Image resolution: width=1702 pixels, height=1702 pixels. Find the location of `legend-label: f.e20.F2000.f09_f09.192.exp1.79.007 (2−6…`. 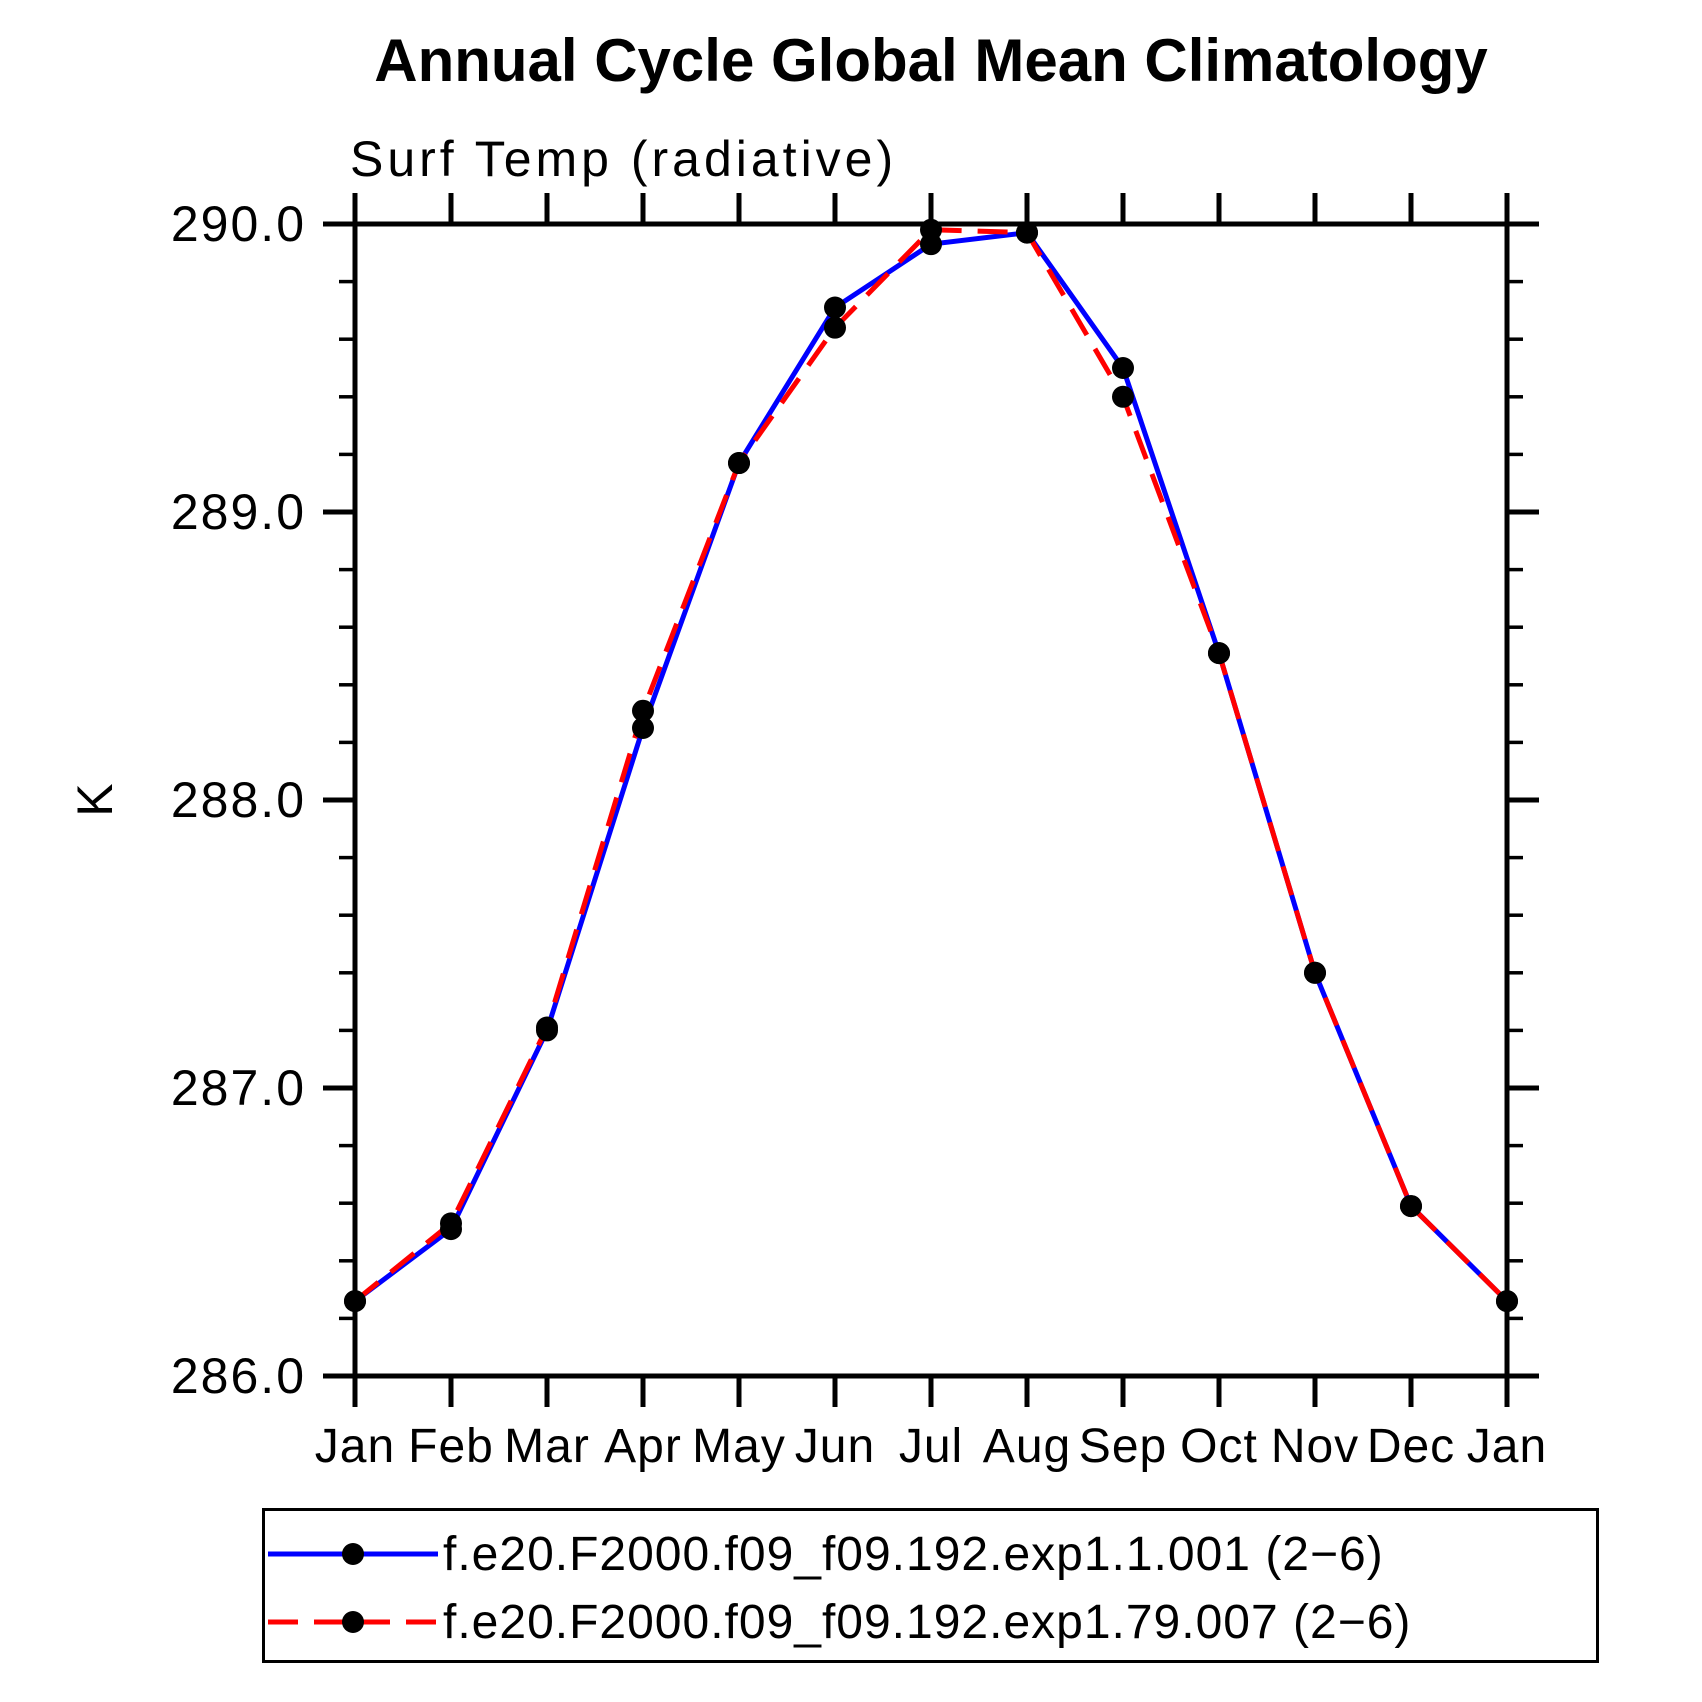

legend-label: f.e20.F2000.f09_f09.192.exp1.79.007 (2−6… is located at coordinates (927, 1622).